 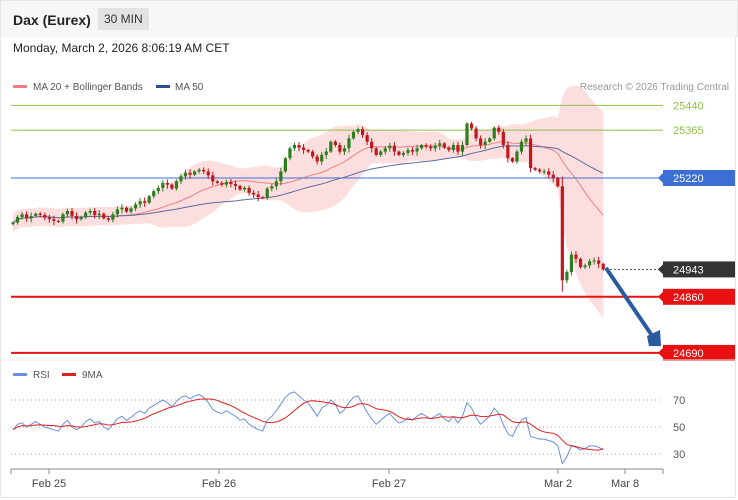 What do you see at coordinates (348, 428) in the screenshot?
I see `rsi-panel: 70 50 30` at bounding box center [348, 428].